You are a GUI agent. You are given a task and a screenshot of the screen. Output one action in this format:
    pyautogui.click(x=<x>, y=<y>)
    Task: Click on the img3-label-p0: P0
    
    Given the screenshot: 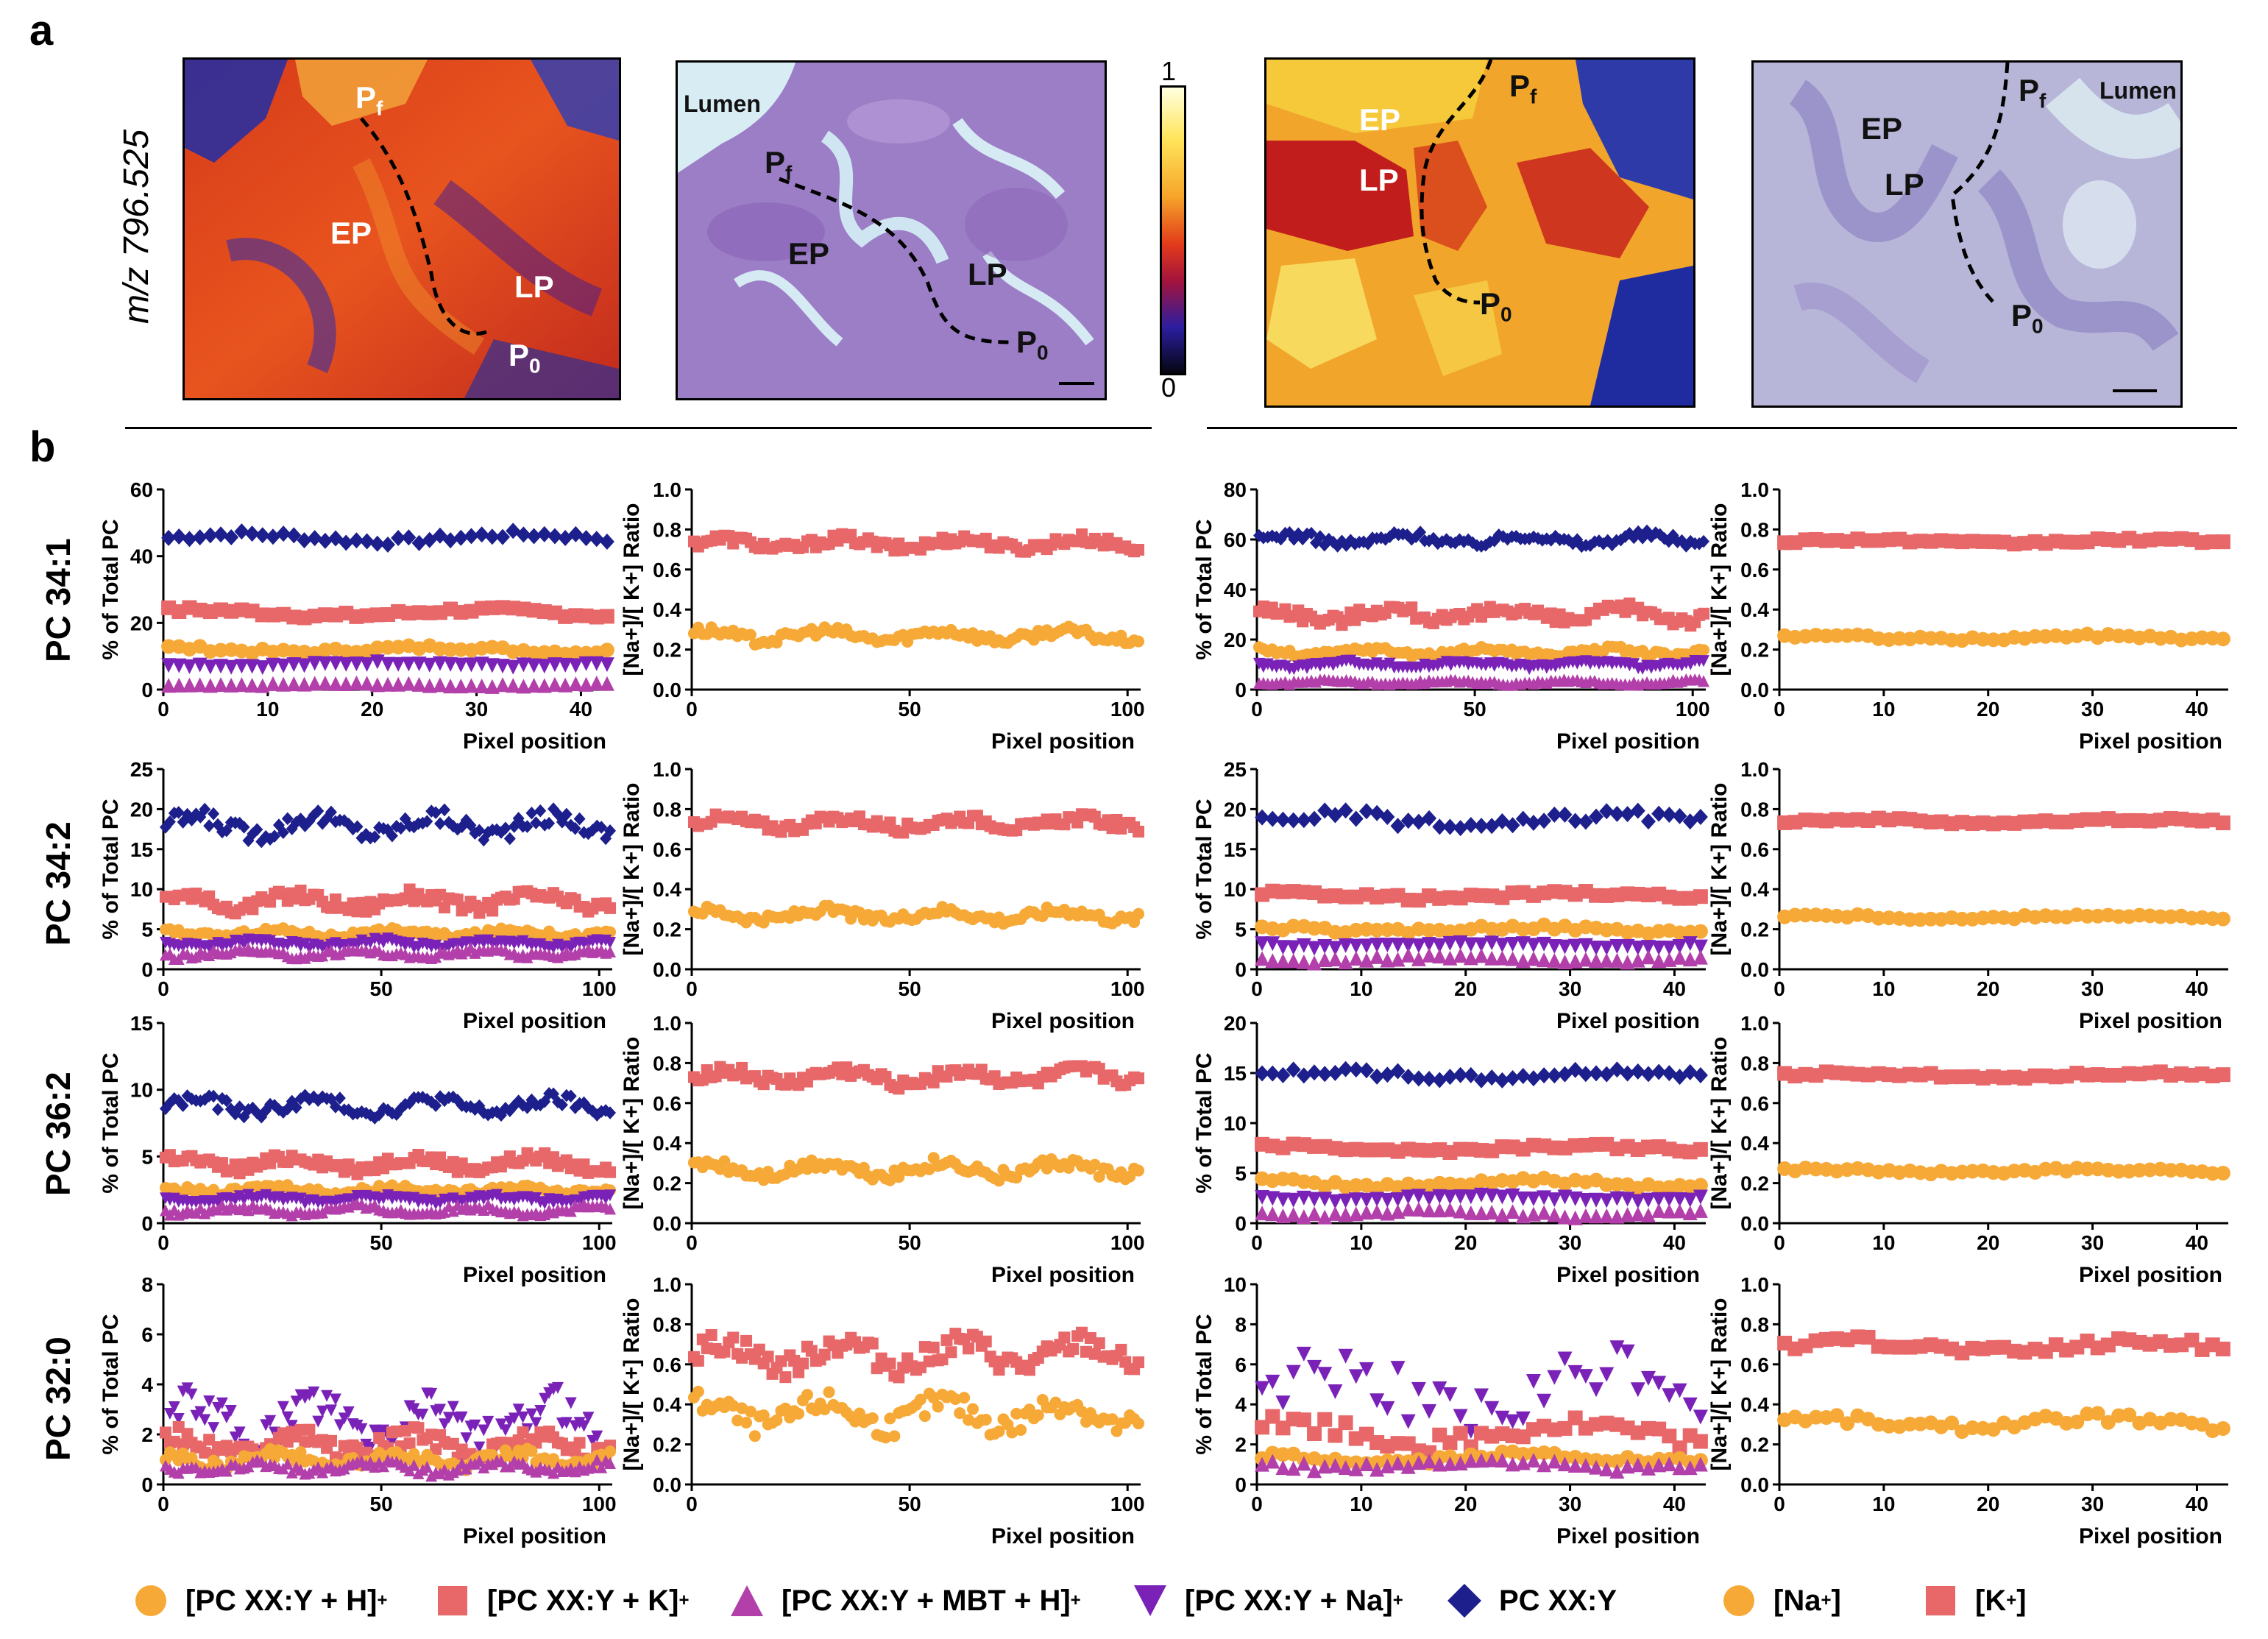 What is the action you would take?
    pyautogui.click(x=1496, y=306)
    